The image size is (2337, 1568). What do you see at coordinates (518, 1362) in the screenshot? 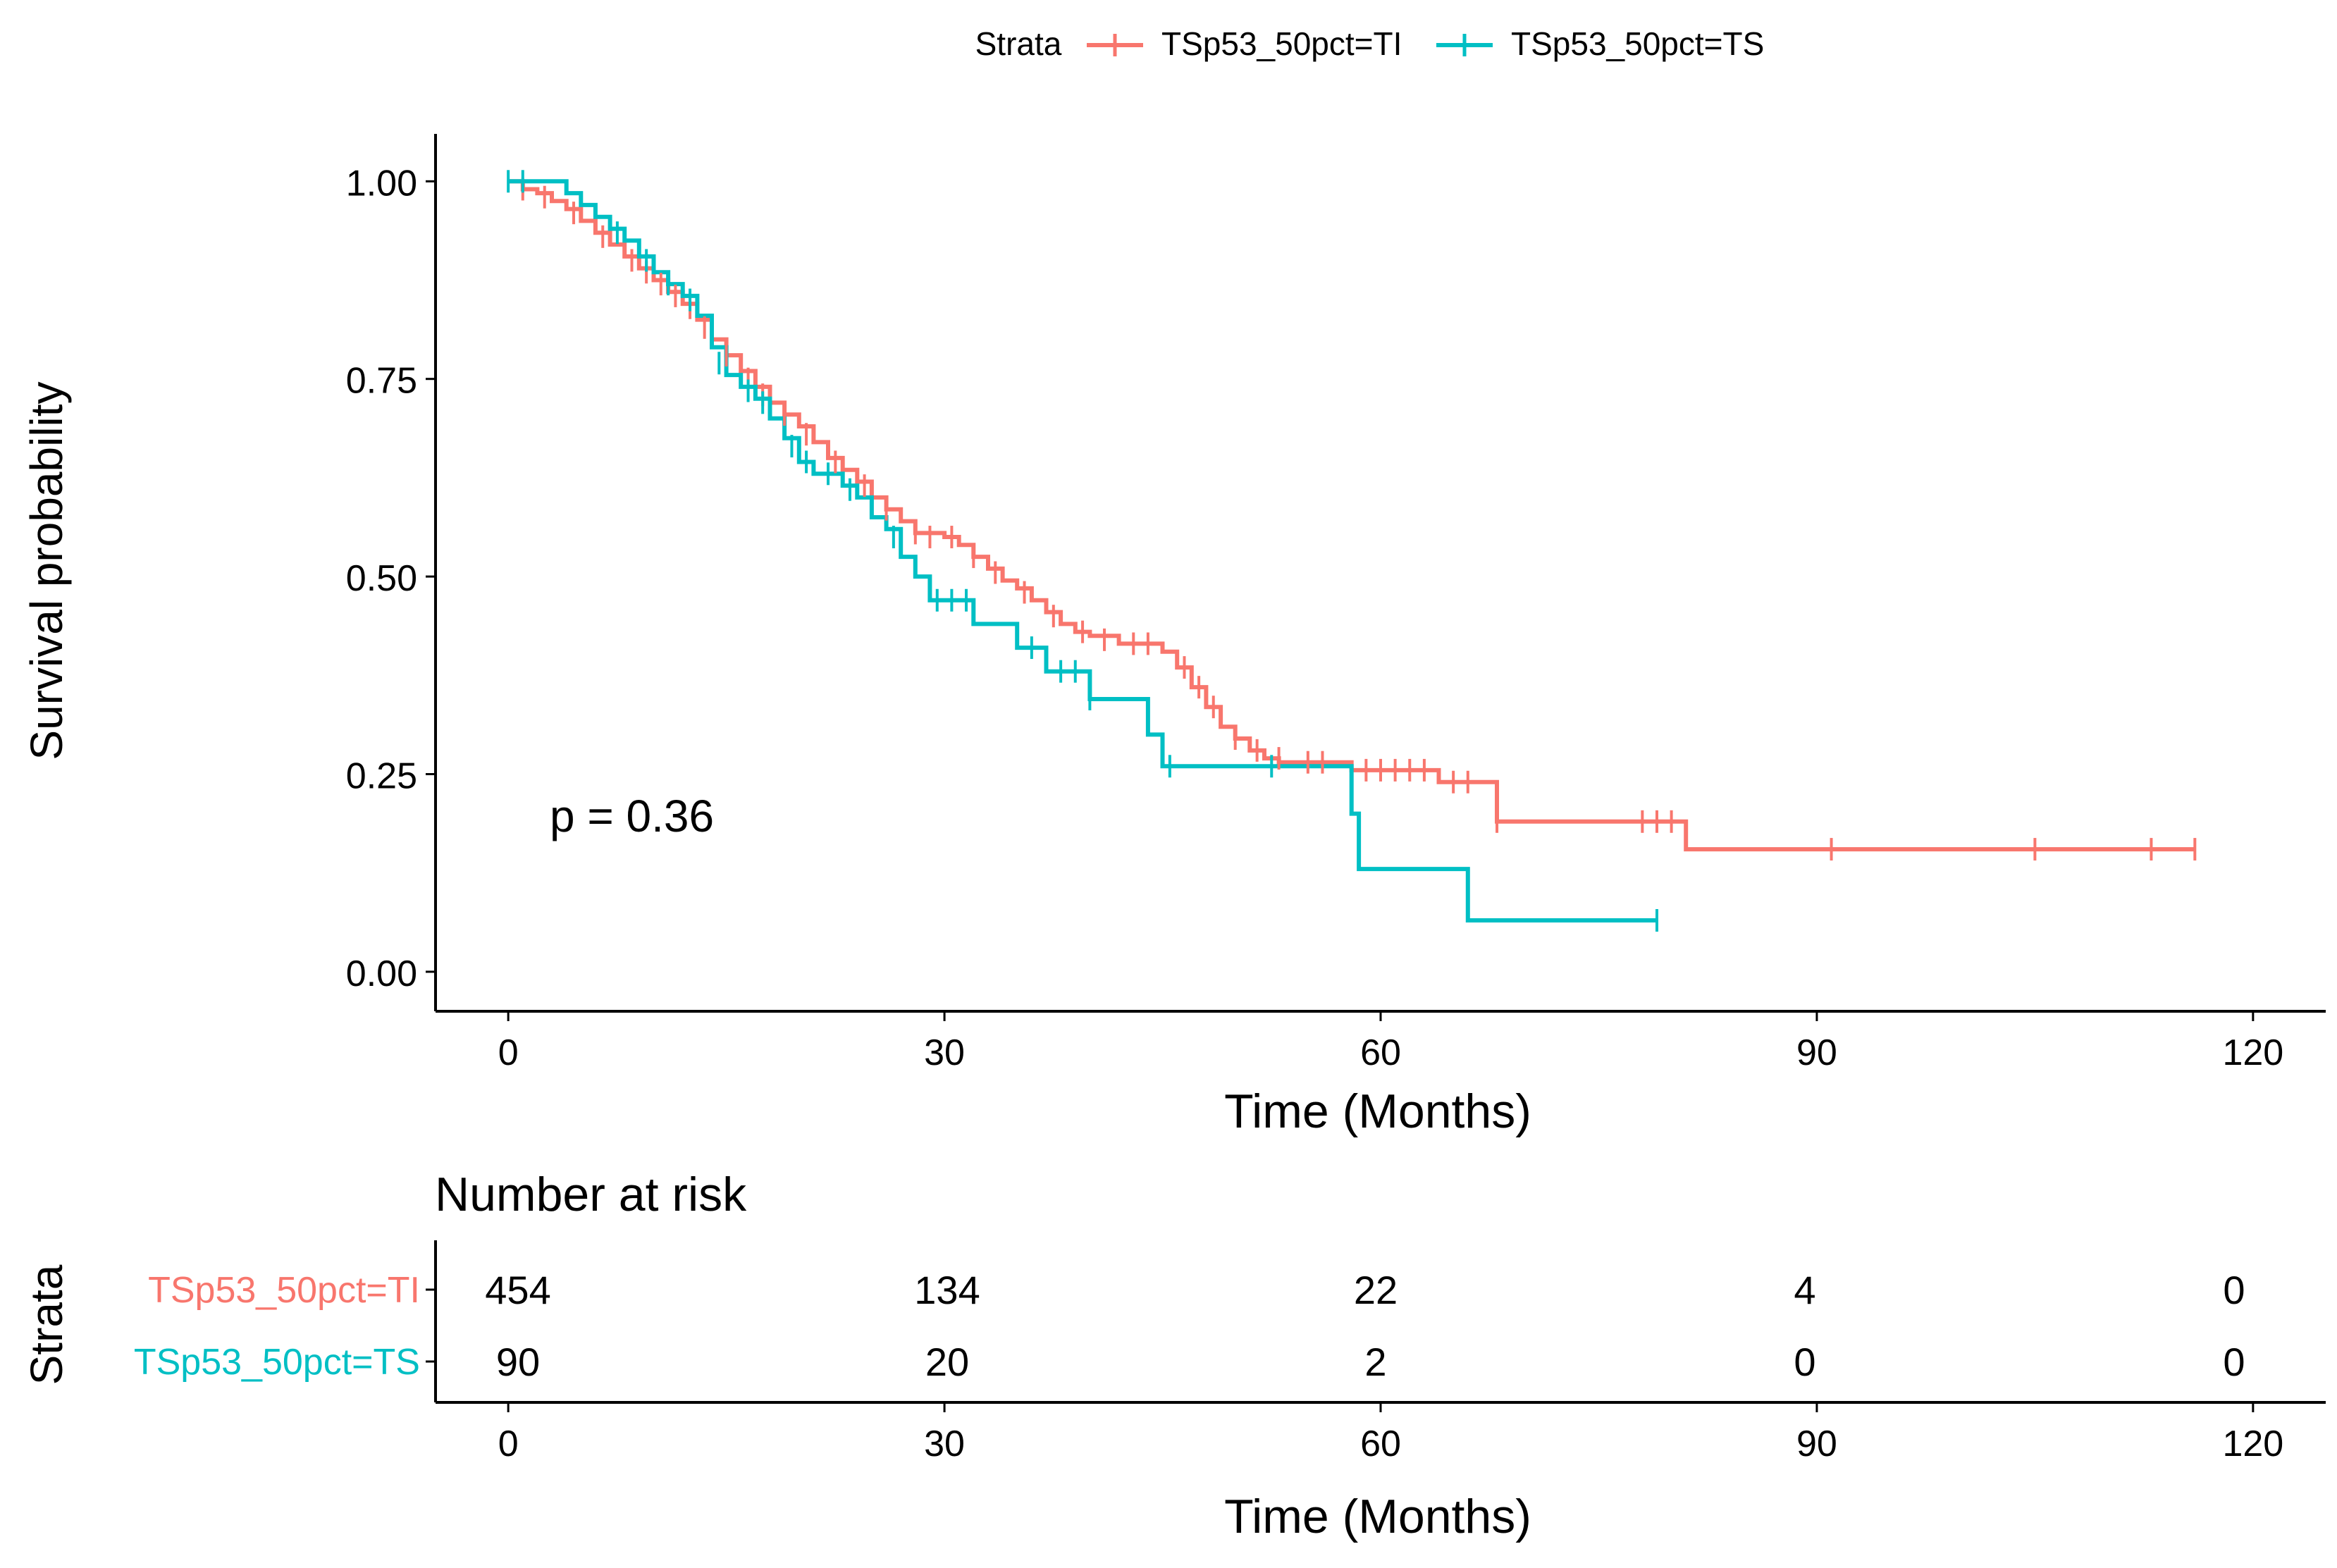
I see `risk-count: 90` at bounding box center [518, 1362].